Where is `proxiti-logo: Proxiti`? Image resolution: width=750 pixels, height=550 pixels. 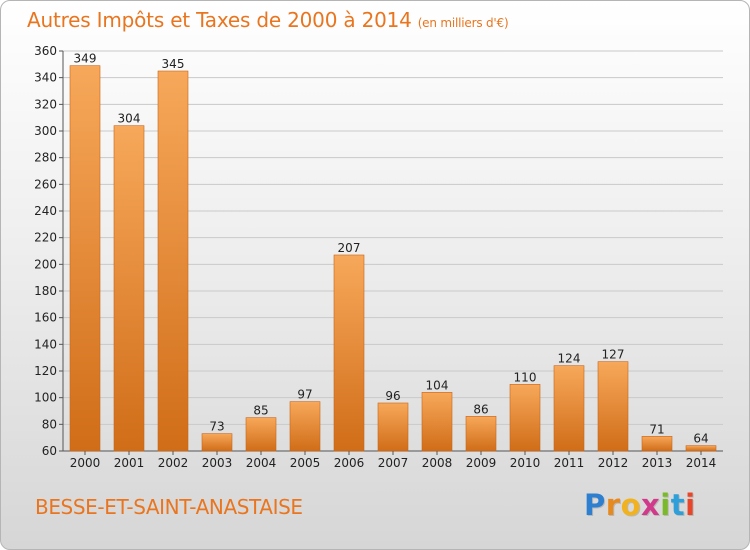 proxiti-logo: Proxiti is located at coordinates (640, 505).